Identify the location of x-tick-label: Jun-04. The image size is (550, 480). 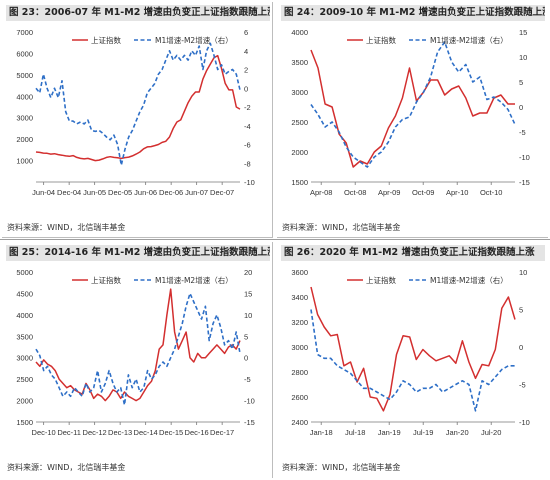
(43, 192).